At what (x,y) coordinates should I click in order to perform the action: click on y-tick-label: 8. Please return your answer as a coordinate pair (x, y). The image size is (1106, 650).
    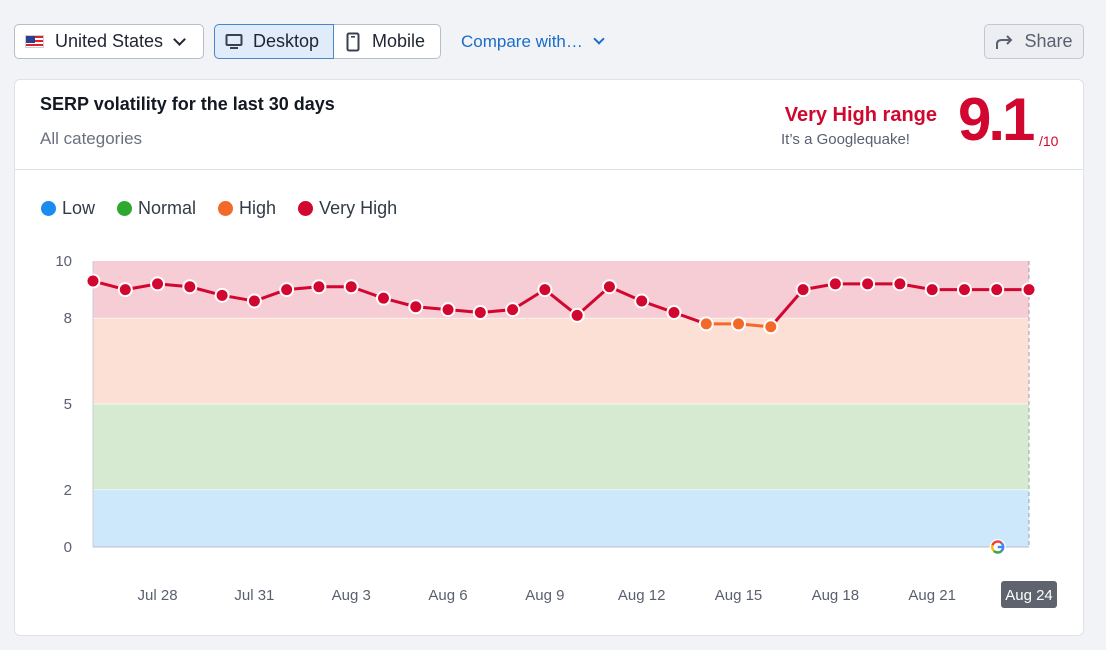
    Looking at the image, I should click on (68, 318).